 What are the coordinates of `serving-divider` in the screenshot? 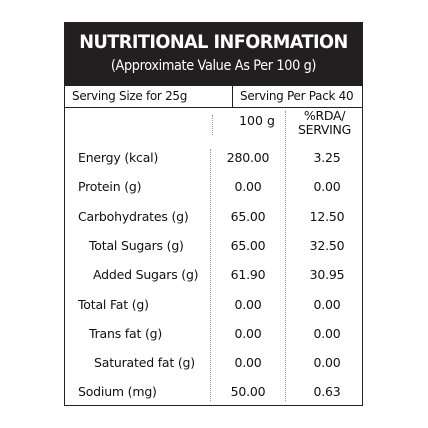 It's located at (232, 96).